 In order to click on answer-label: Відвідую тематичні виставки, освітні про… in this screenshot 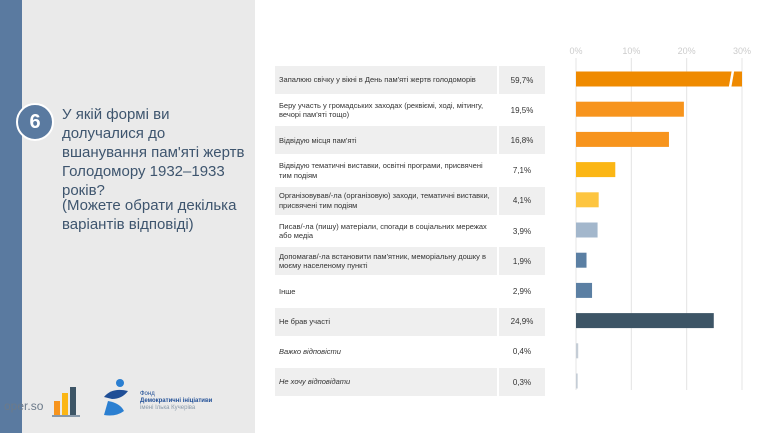, I will do `click(386, 170)`.